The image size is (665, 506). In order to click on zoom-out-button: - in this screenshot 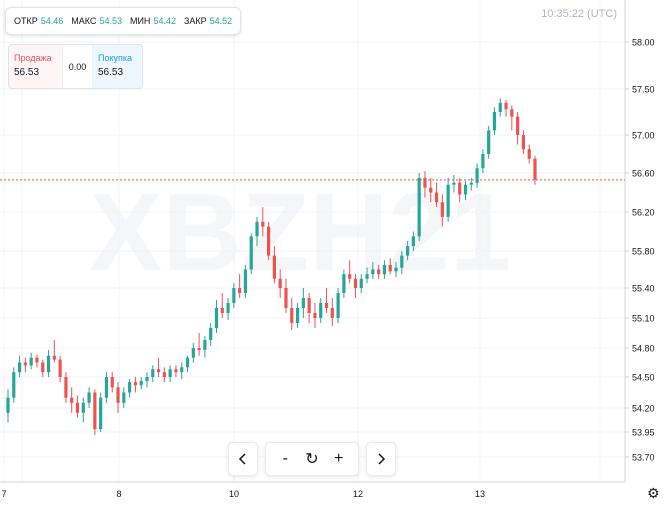, I will do `click(285, 458)`.